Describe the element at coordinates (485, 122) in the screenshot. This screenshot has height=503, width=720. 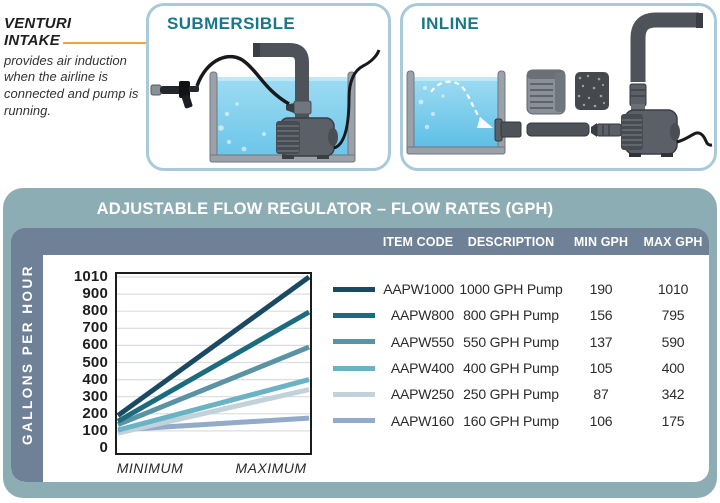
I see `flow-arrowhead` at that location.